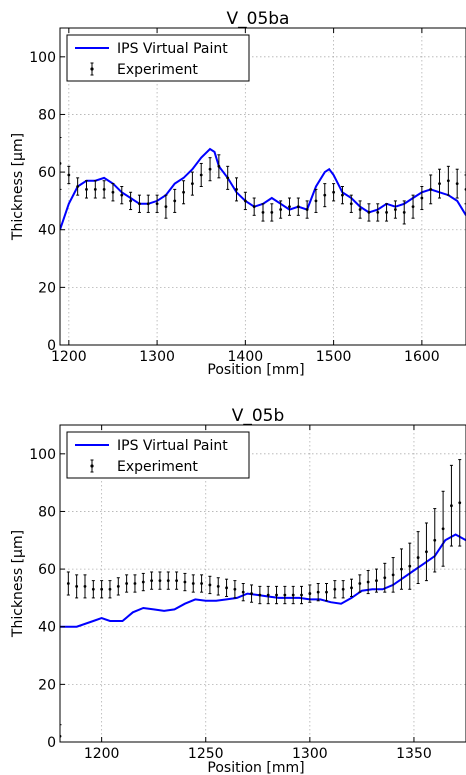 The width and height of the screenshot is (466, 775). What do you see at coordinates (157, 357) in the screenshot?
I see `x-tick-label: 1300` at bounding box center [157, 357].